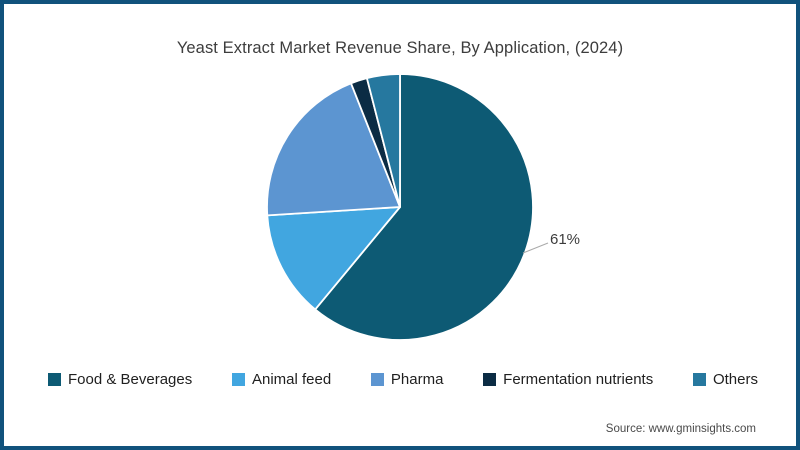  What do you see at coordinates (680, 429) in the screenshot?
I see `source-attribution: Source: www.gminsights.com` at bounding box center [680, 429].